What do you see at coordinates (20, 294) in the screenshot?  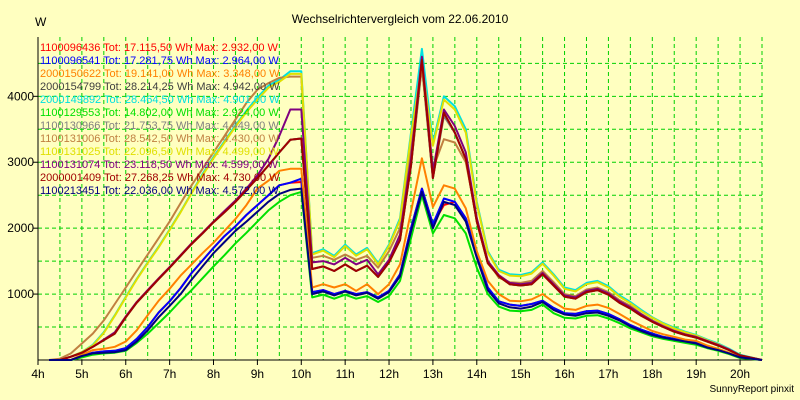 I see `y-tick-label: 1000` at bounding box center [20, 294].